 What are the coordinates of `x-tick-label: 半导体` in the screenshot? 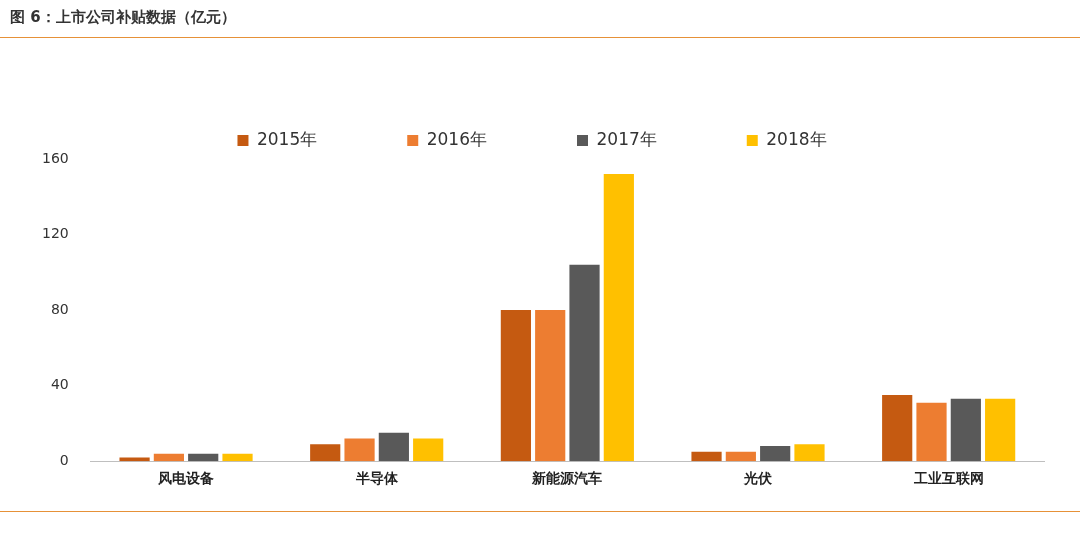 It's located at (376, 478).